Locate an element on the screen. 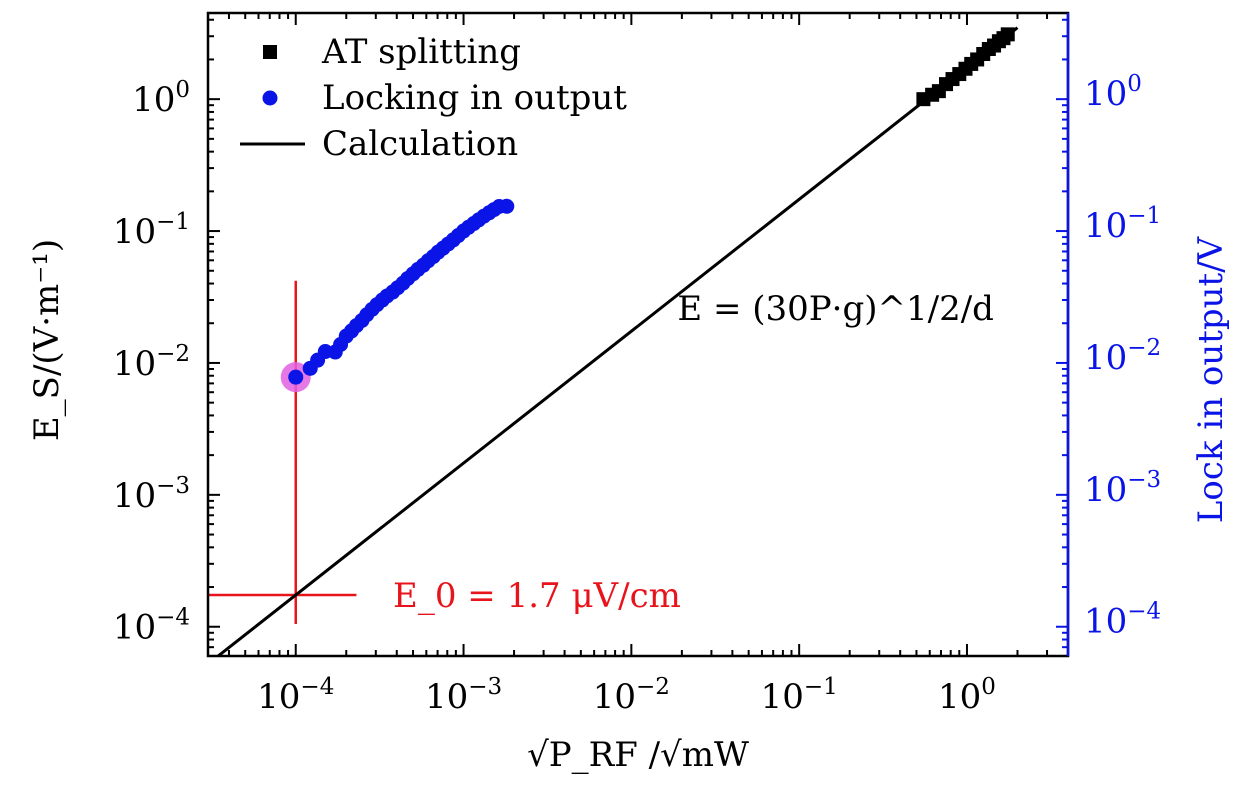  y-tick-label-left: 10⁻³ is located at coordinates (151, 494).